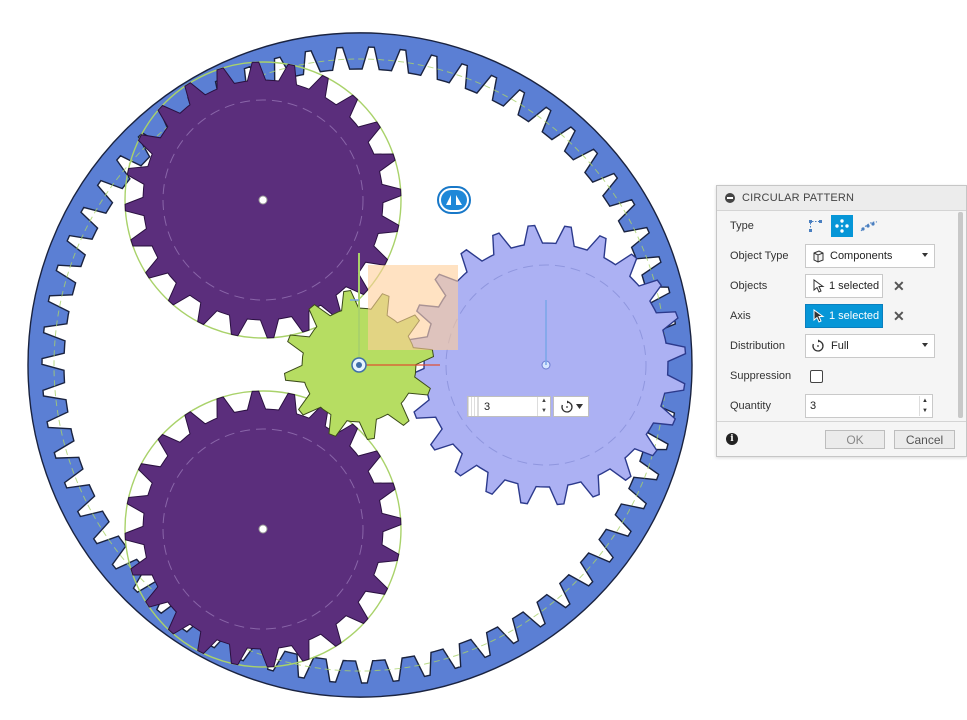 The image size is (967, 720). I want to click on clear-axis-icon: ✕, so click(899, 315).